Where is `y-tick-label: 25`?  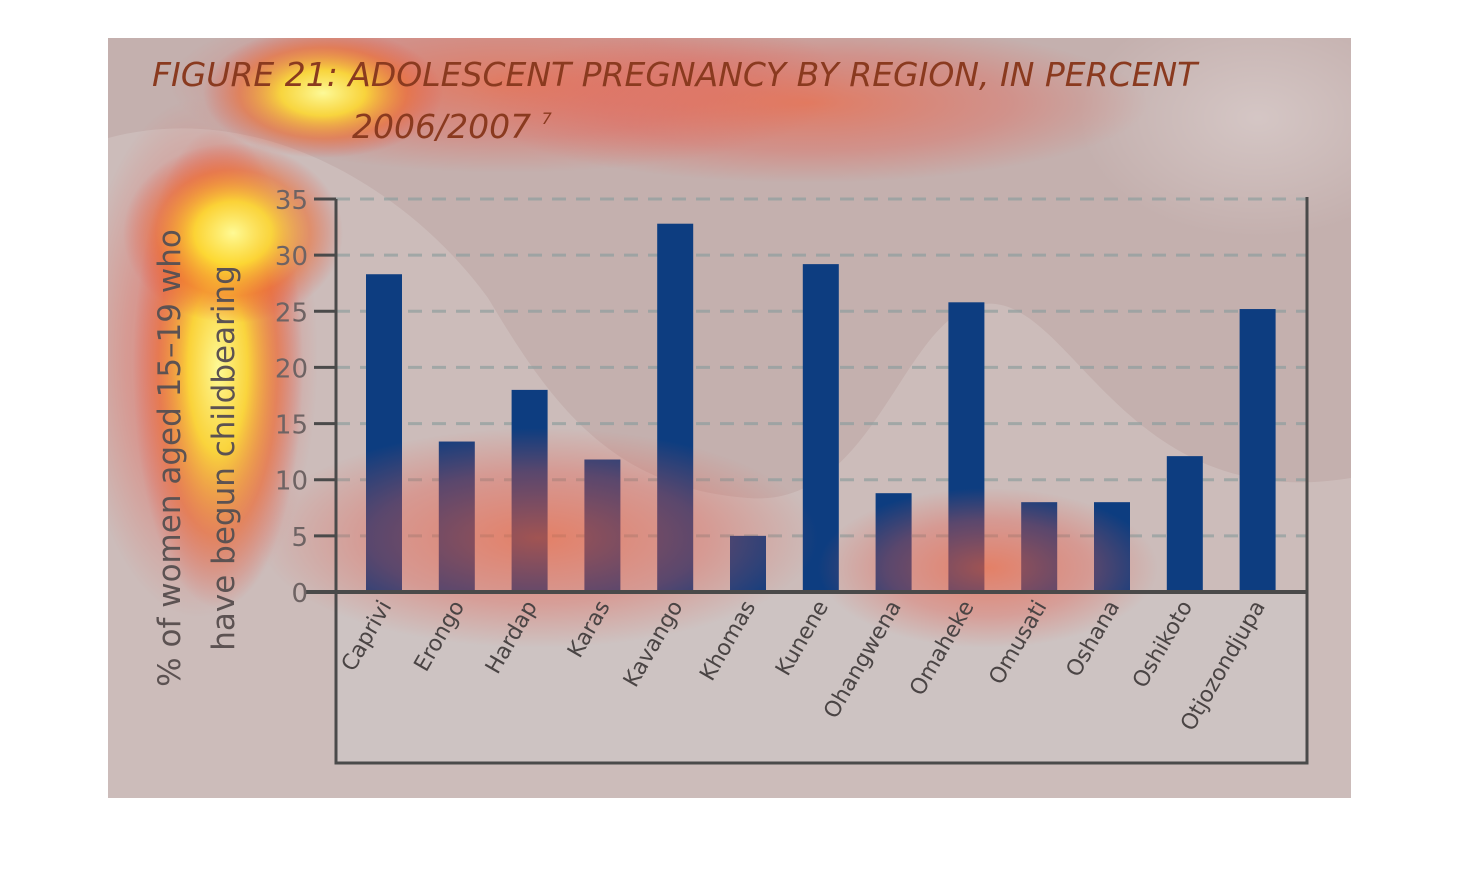
y-tick-label: 25 is located at coordinates (291, 313).